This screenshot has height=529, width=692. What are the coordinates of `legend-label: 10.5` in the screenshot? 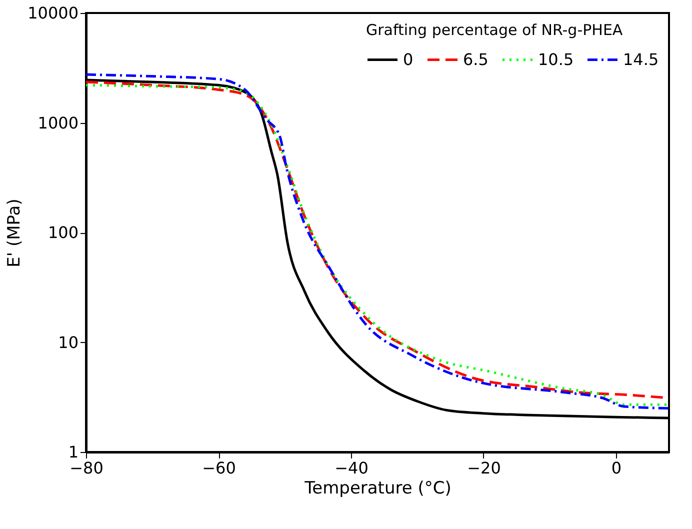 It's located at (556, 59).